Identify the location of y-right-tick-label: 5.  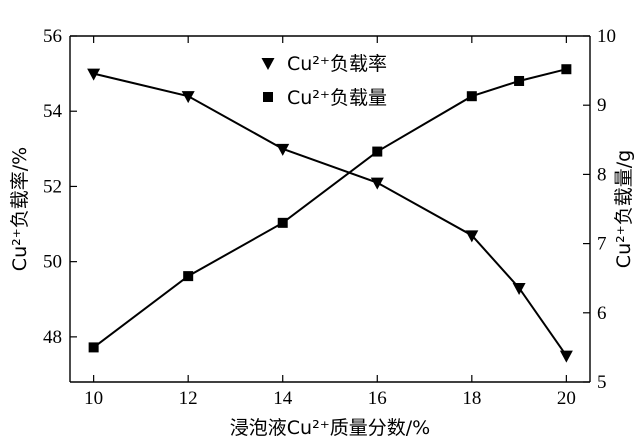
(602, 382).